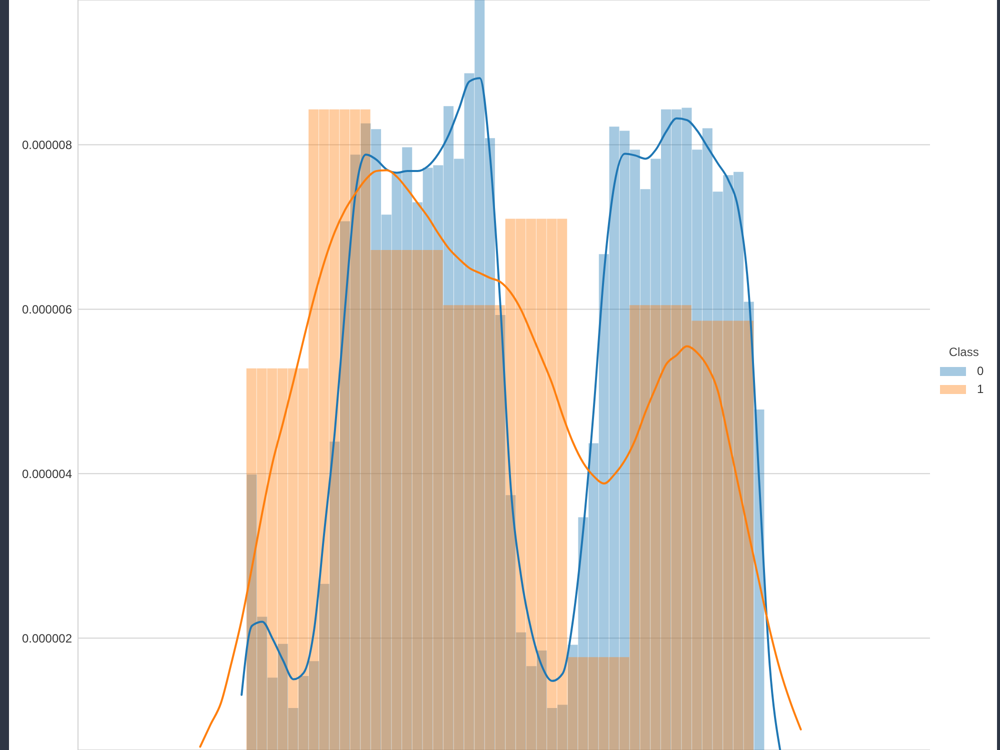 This screenshot has width=1000, height=750. What do you see at coordinates (47, 638) in the screenshot?
I see `y-tick-label: 0.000002` at bounding box center [47, 638].